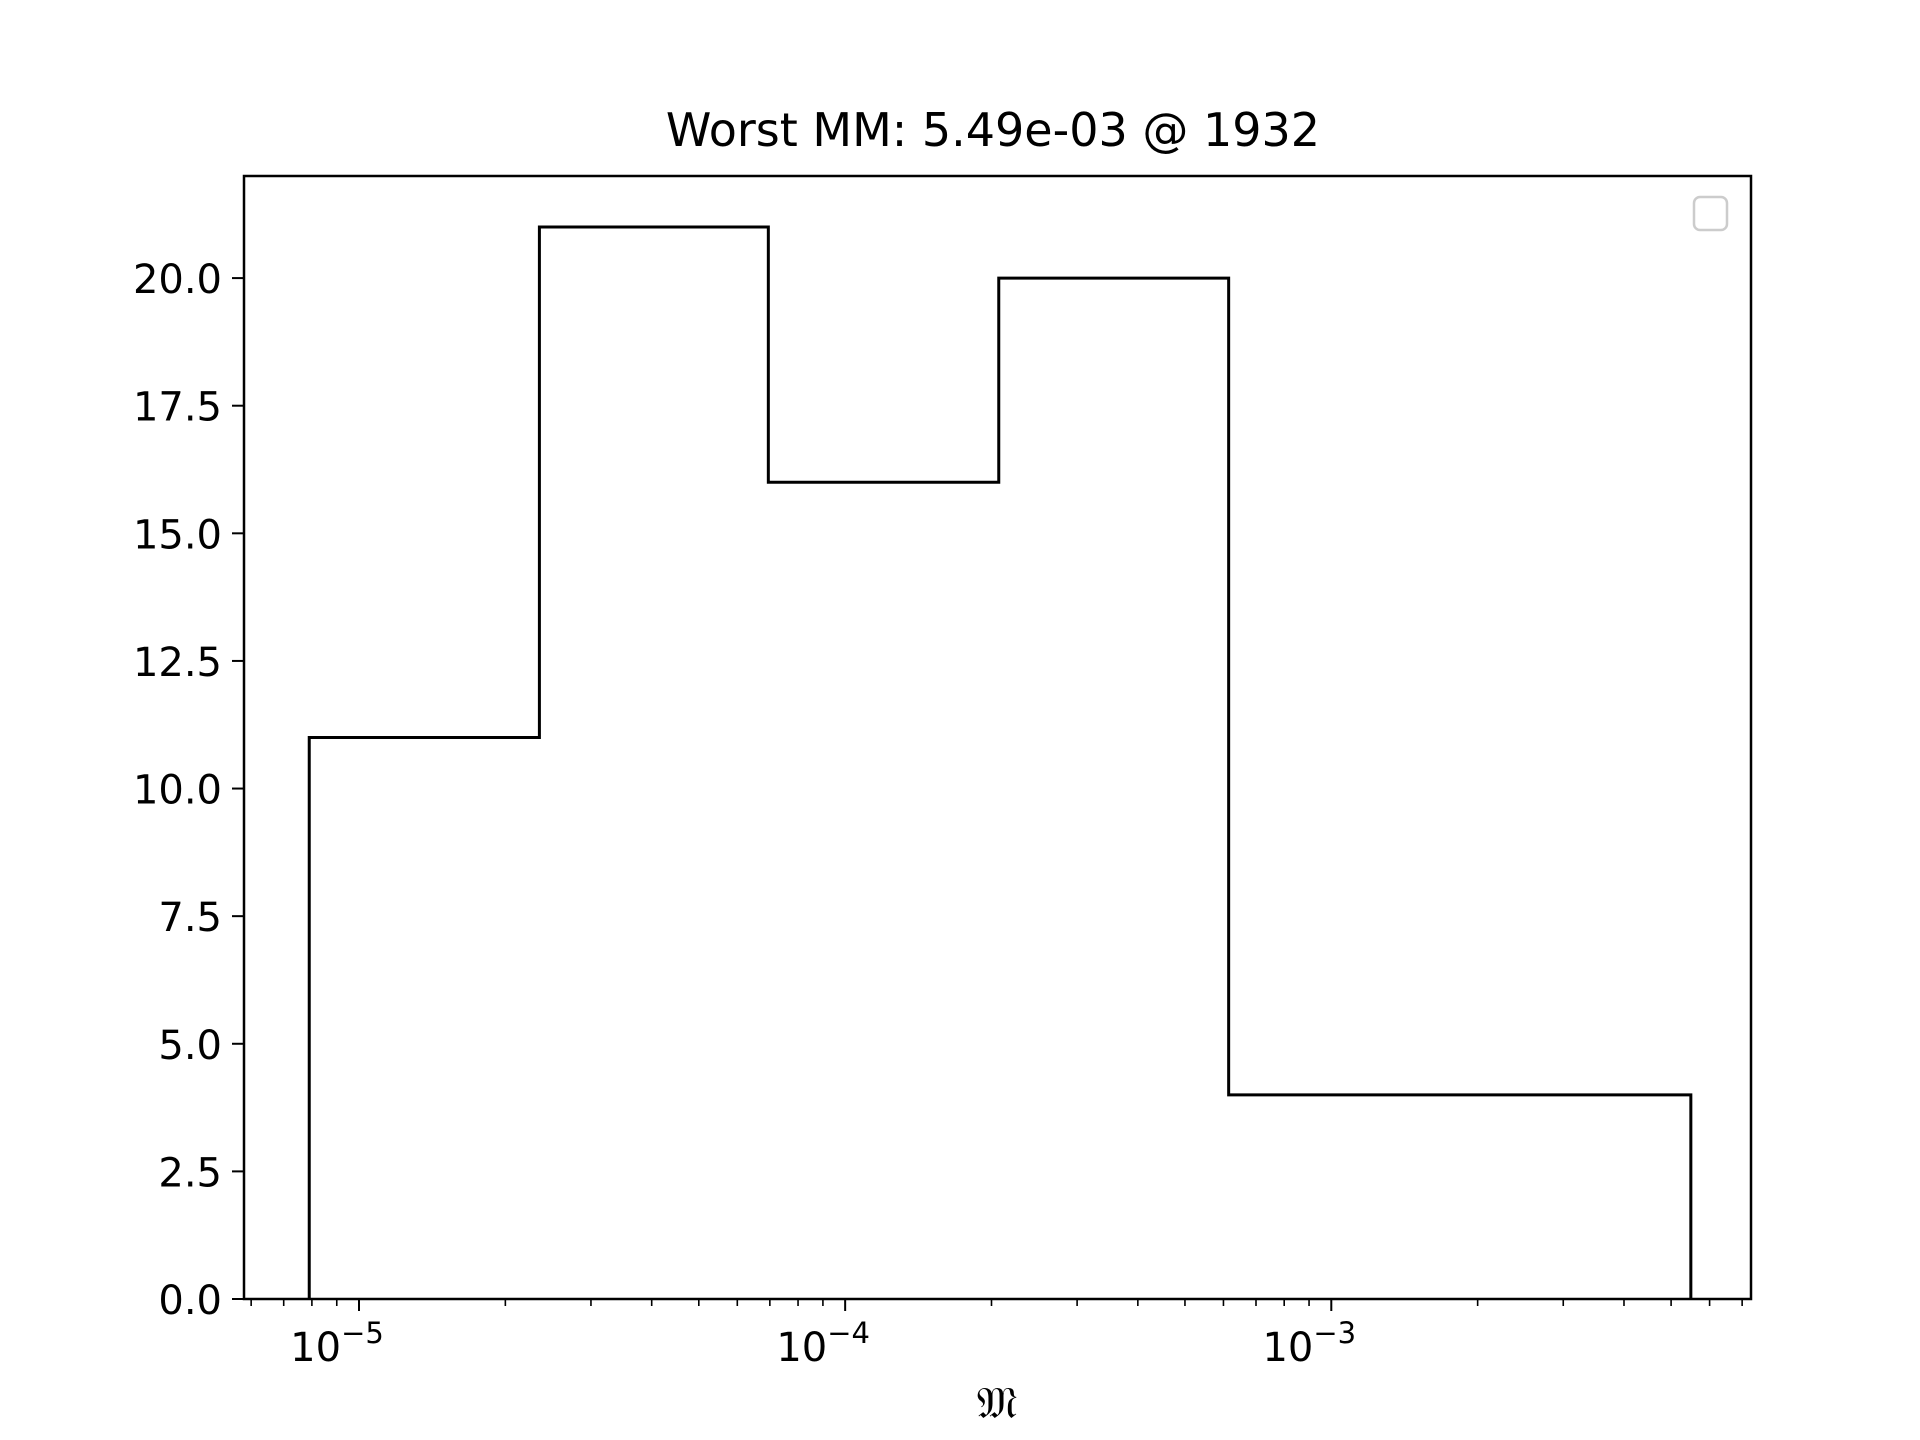 The height and width of the screenshot is (1440, 1920). I want to click on y-axis: 0.0 2.5 5.0 7.5 10.0 12.5 15.0 17.5 20.0, so click(188, 790).